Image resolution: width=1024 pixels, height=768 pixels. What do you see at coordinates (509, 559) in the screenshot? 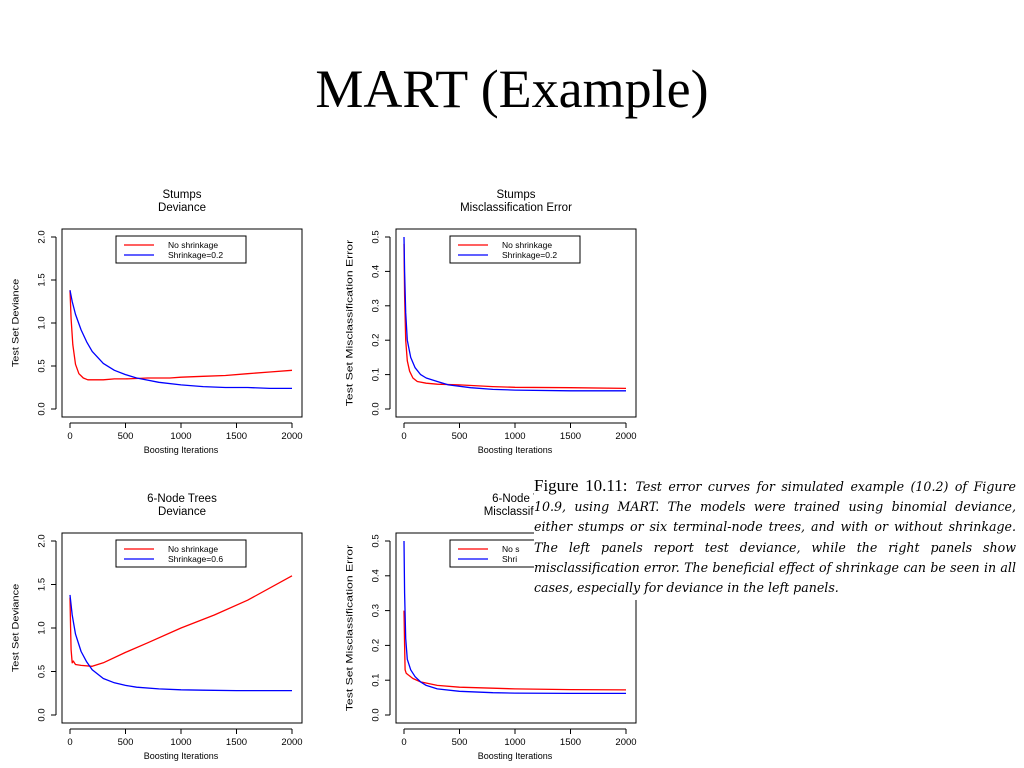
I see `legend-label: Shri` at bounding box center [509, 559].